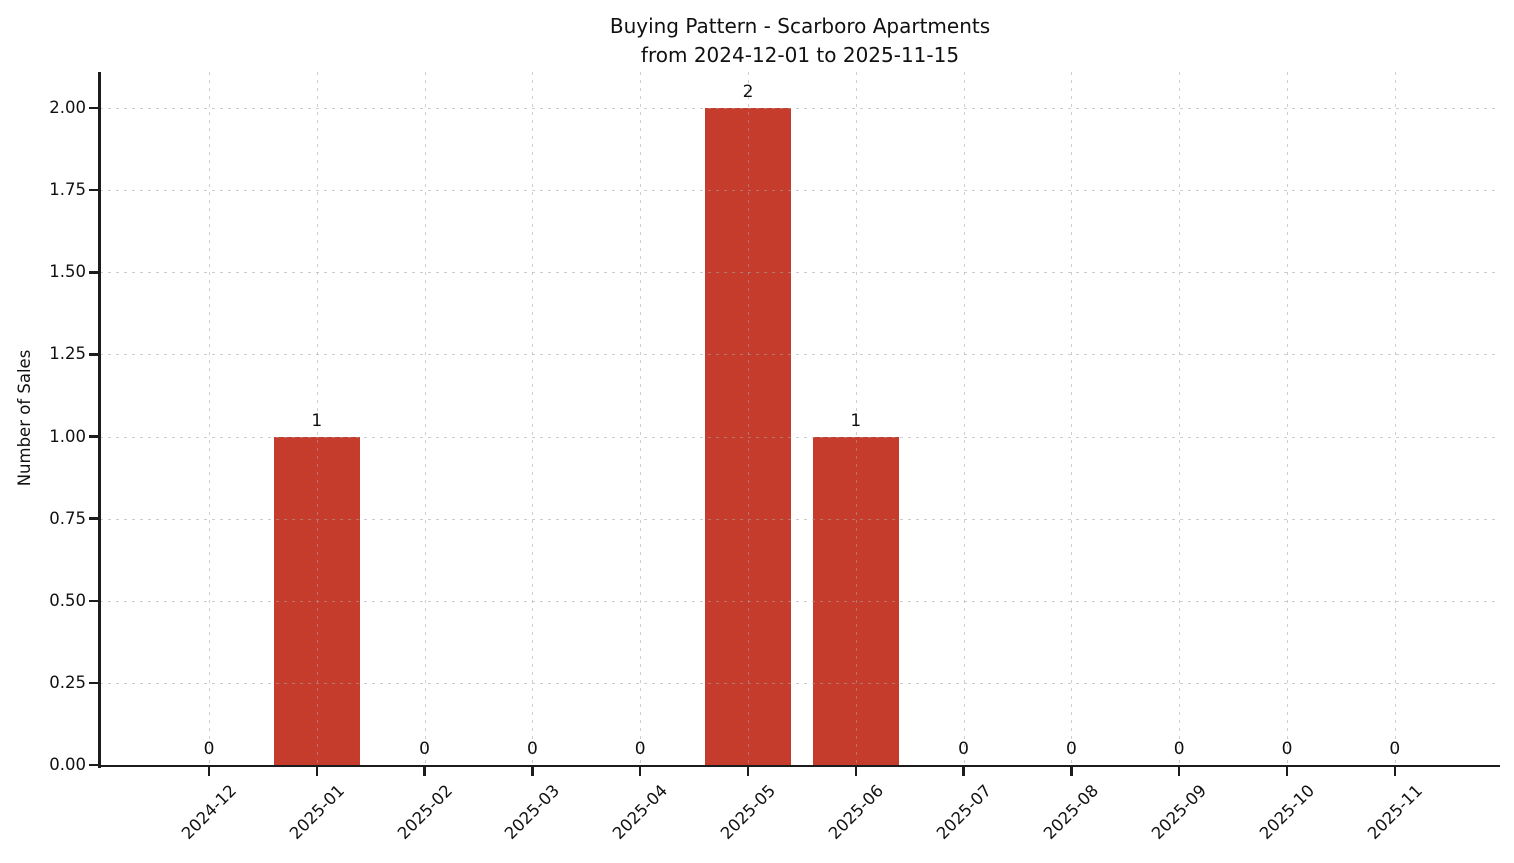 This screenshot has height=863, width=1514. I want to click on x-tick-label: 2025-11, so click(1394, 812).